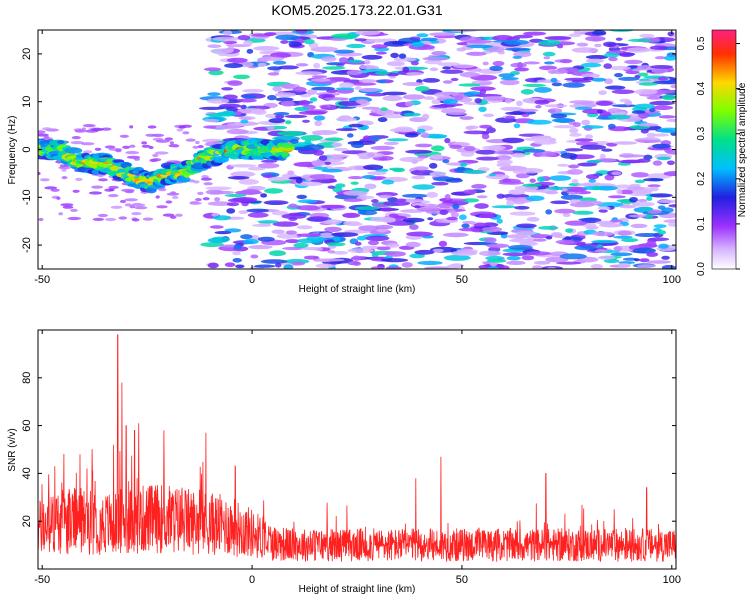  What do you see at coordinates (27, 197) in the screenshot?
I see `heatmap-y-tick-label: -10` at bounding box center [27, 197].